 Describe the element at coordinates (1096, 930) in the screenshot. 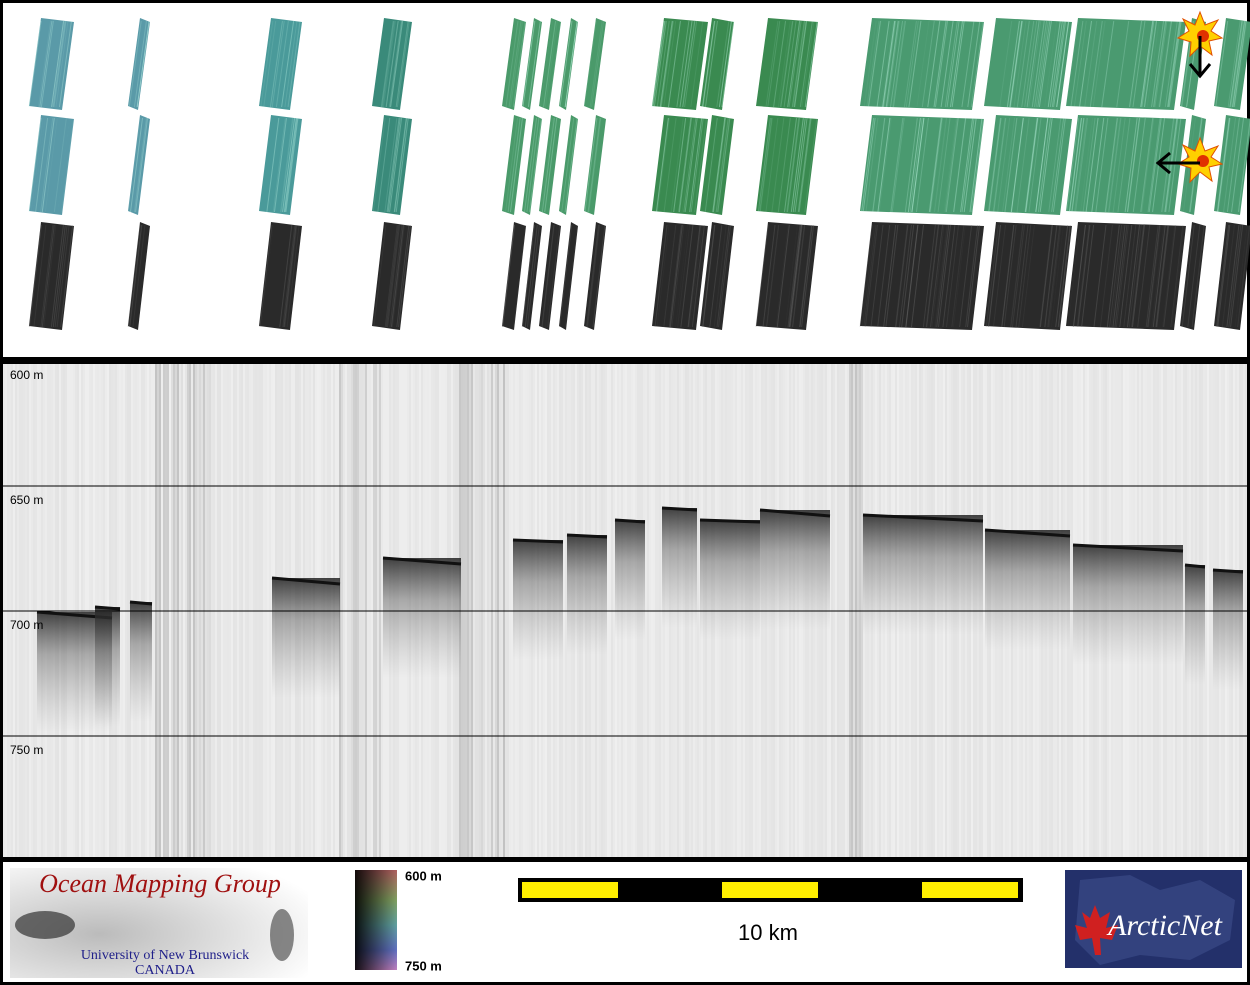

I see `maple-leaf` at that location.